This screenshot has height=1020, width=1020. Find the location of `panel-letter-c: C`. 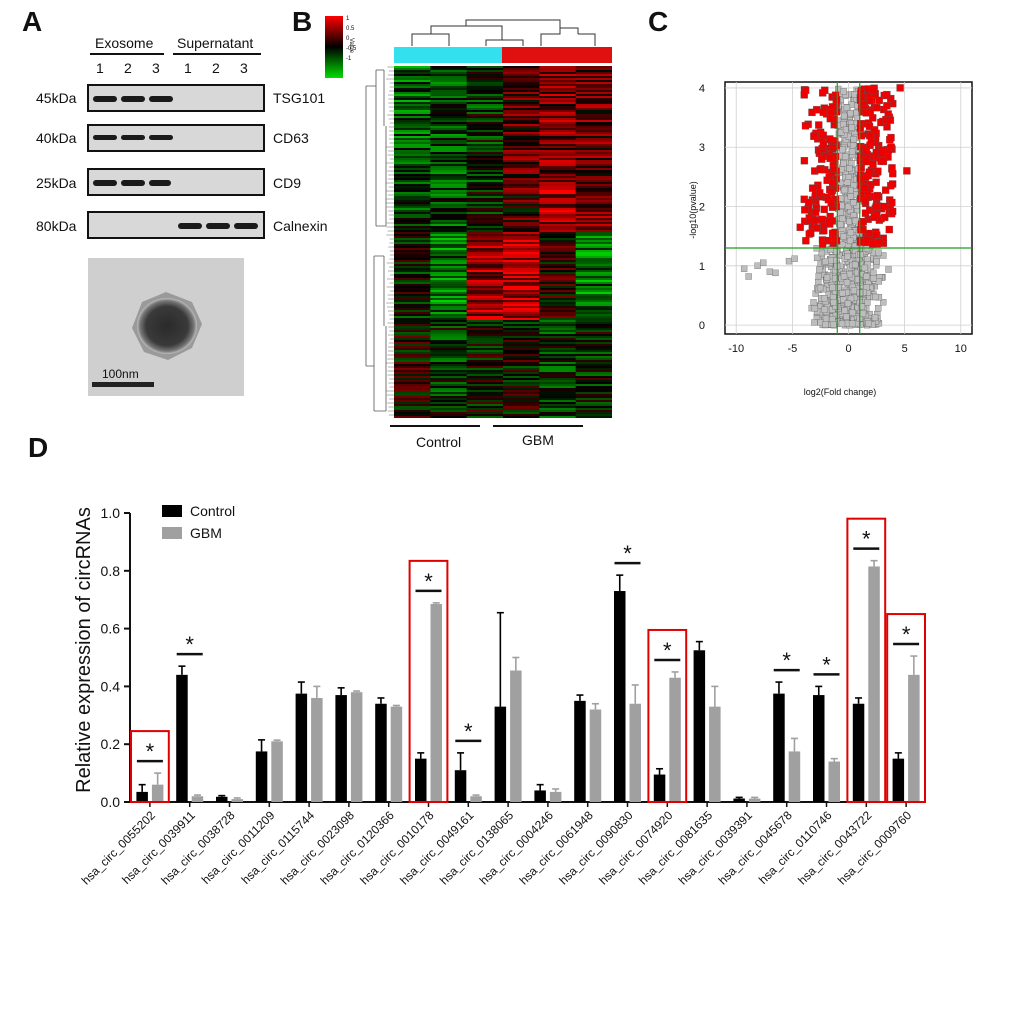

panel-letter-c: C is located at coordinates (658, 21).